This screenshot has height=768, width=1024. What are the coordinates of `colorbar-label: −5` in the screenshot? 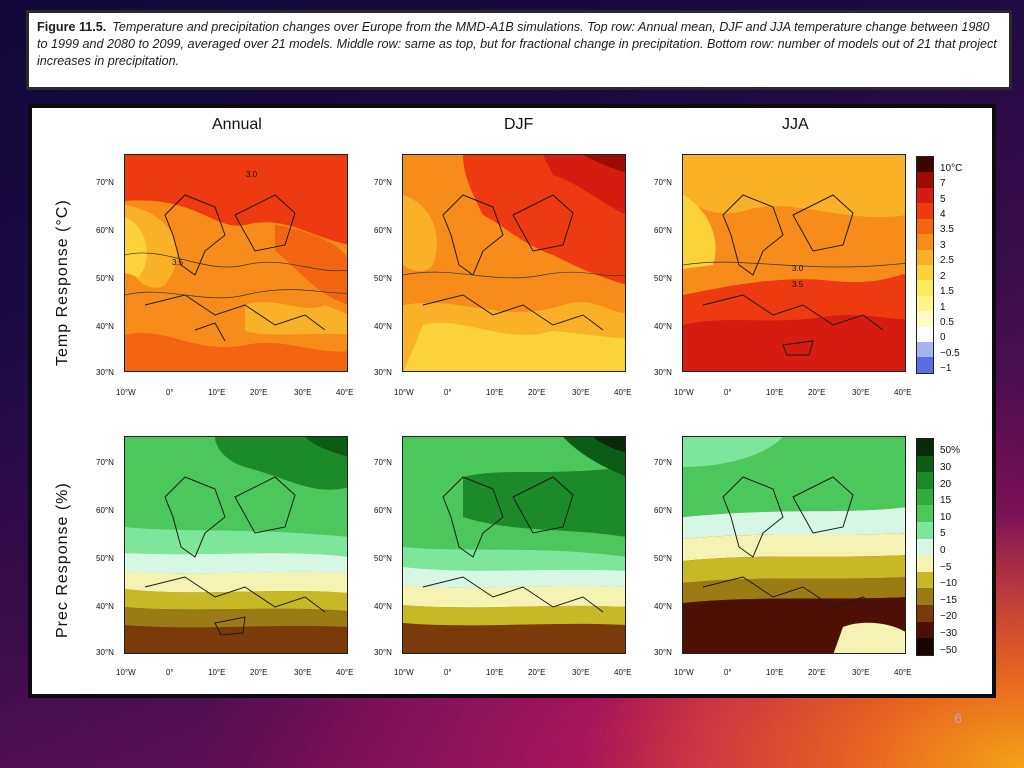 It's located at (946, 567).